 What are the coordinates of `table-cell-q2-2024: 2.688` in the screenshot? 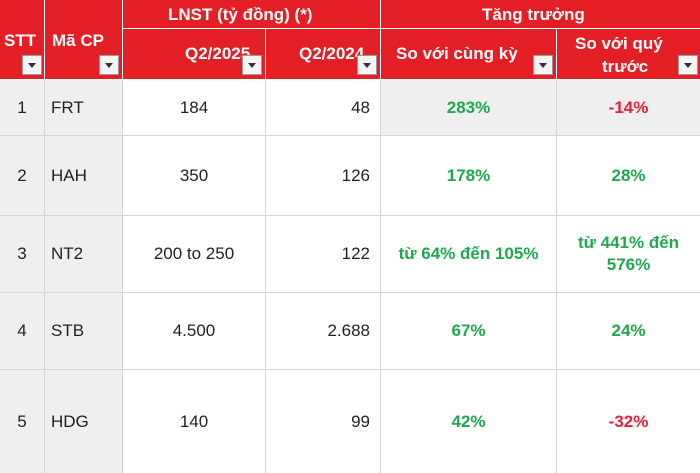 It's located at (323, 331).